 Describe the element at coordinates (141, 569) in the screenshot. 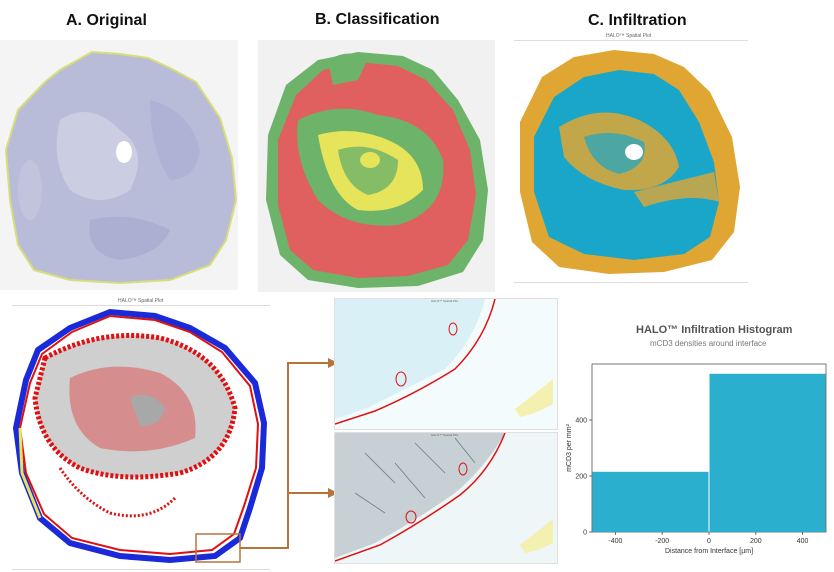

I see `spatial-plot-bottom-rule` at that location.